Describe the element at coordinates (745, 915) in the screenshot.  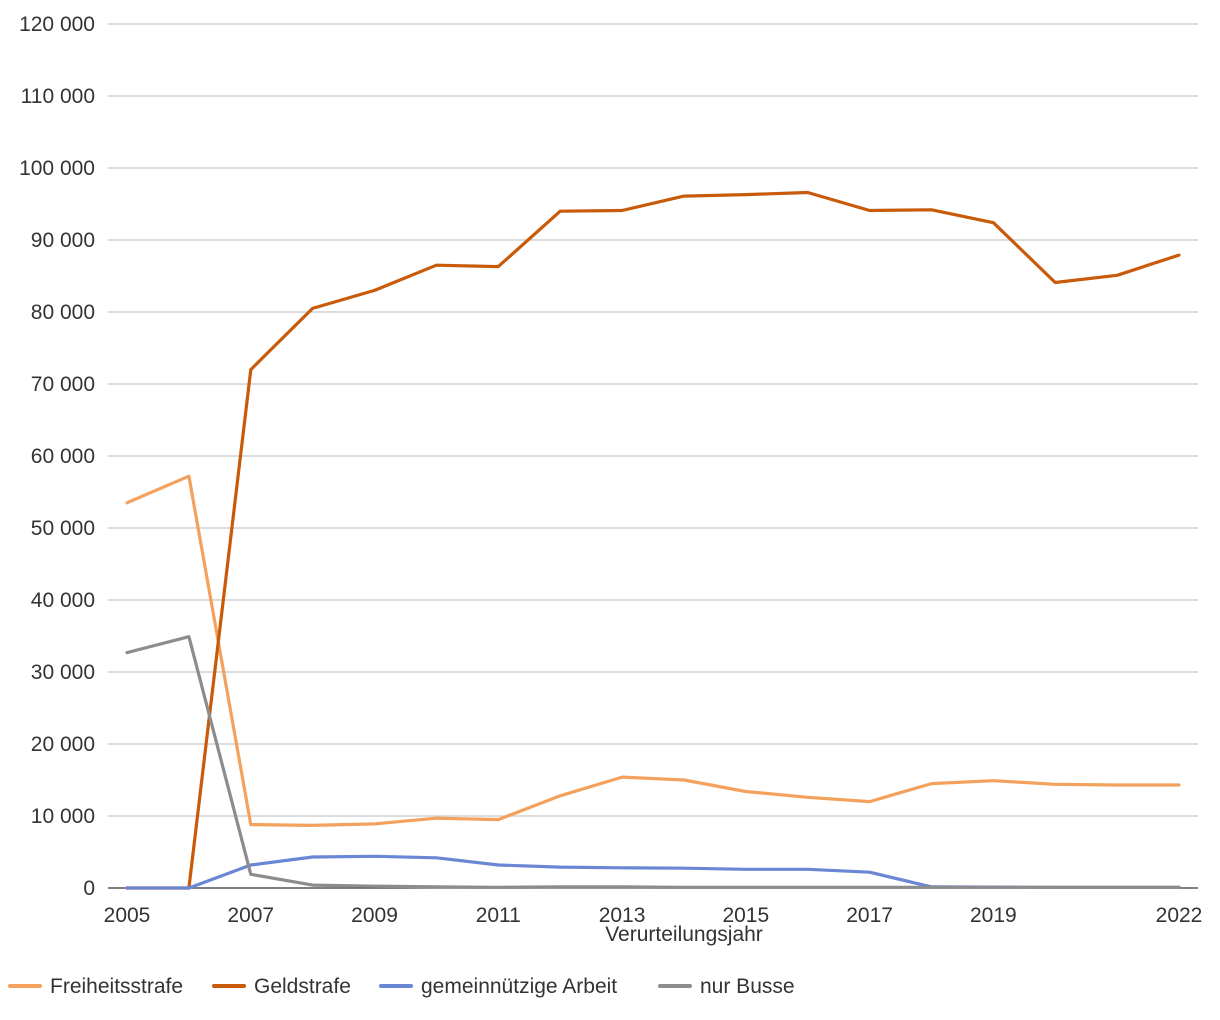
I see `x-tick-label: 2015` at that location.